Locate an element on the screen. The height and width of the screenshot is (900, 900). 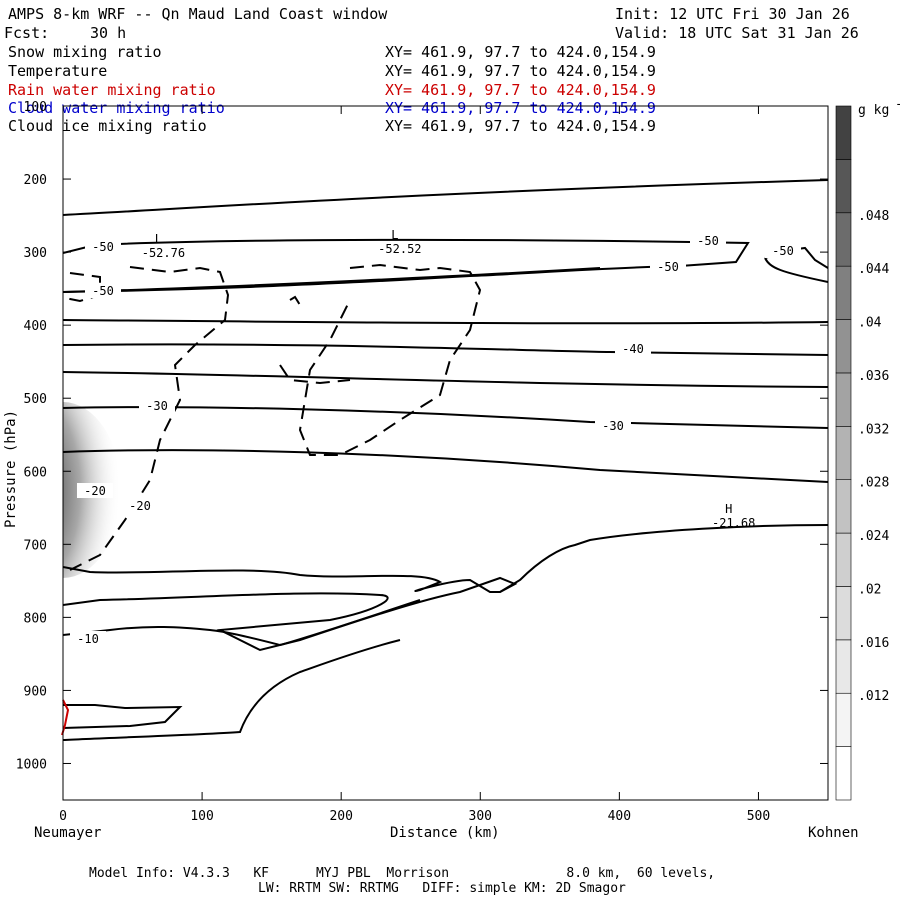
valid-time: Valid: 18 UTC Sat 31 Jan 26 is located at coordinates (737, 33).